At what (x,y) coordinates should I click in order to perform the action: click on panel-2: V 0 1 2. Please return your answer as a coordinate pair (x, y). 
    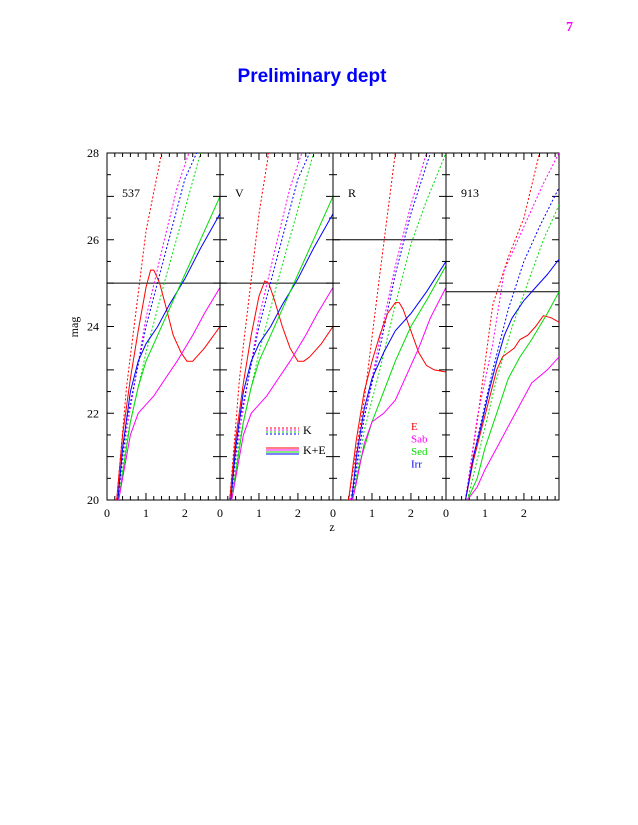
    Looking at the image, I should click on (275, 336).